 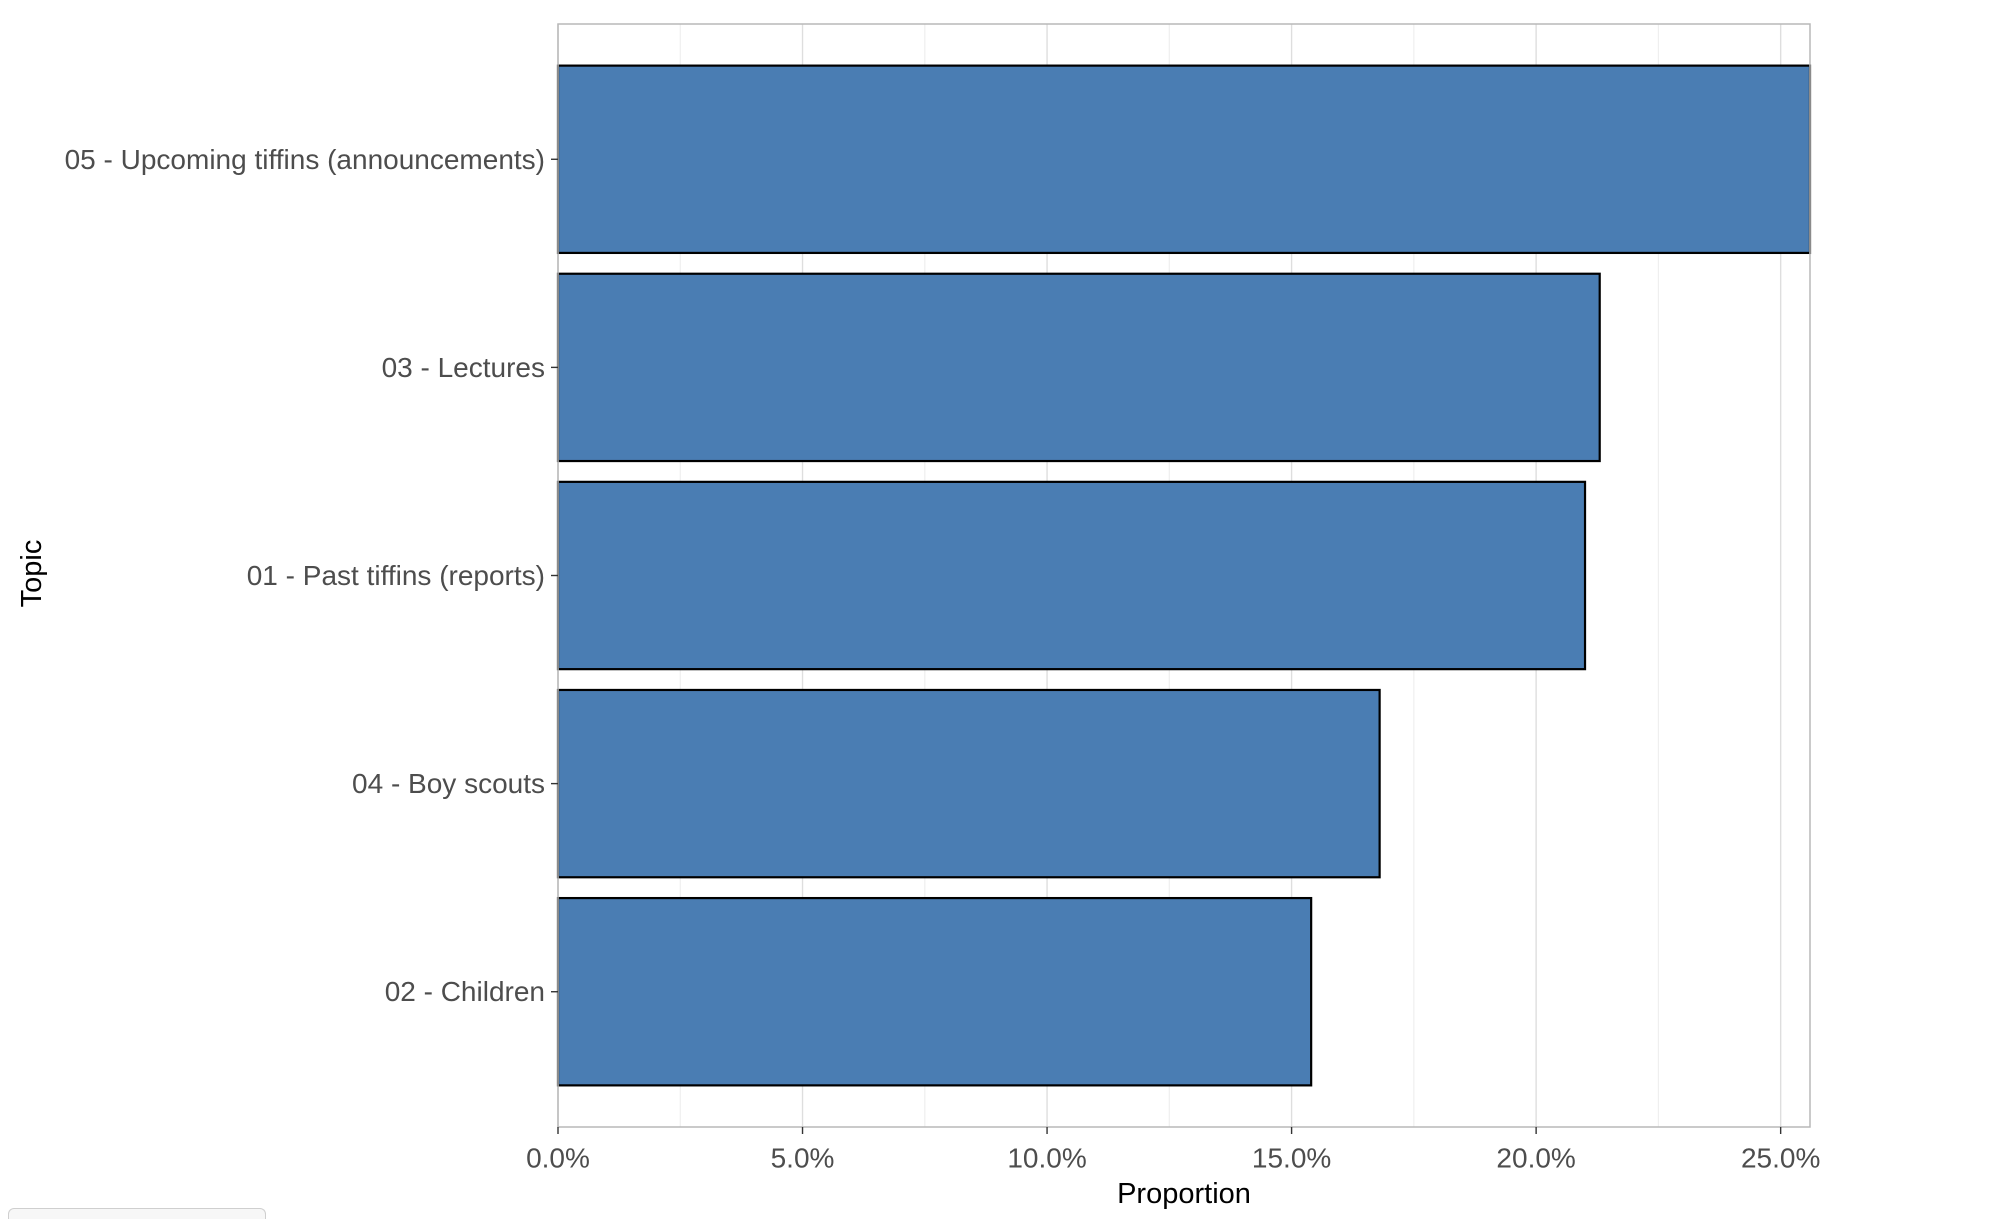 I want to click on y-axis-title: Topic, so click(x=32, y=574).